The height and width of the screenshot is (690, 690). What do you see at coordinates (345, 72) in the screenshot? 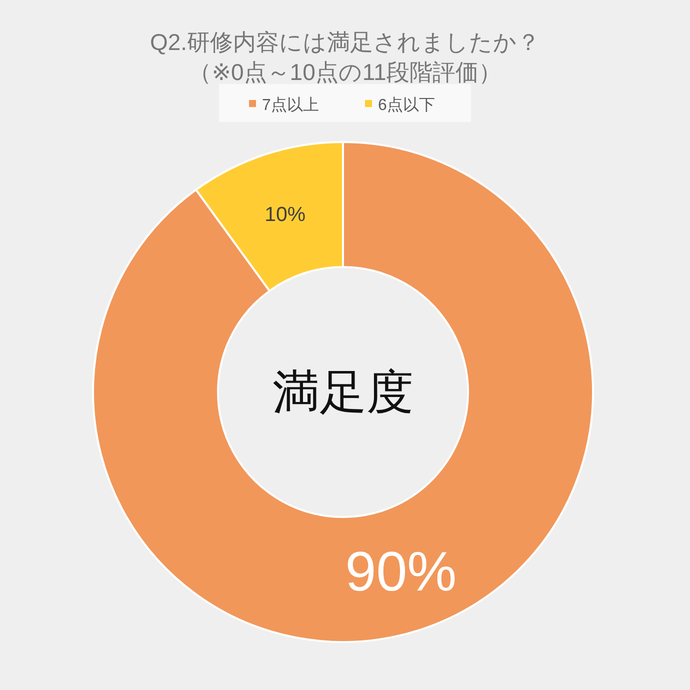
I see `subtitle: （※0点～10点の11段階評価）` at bounding box center [345, 72].